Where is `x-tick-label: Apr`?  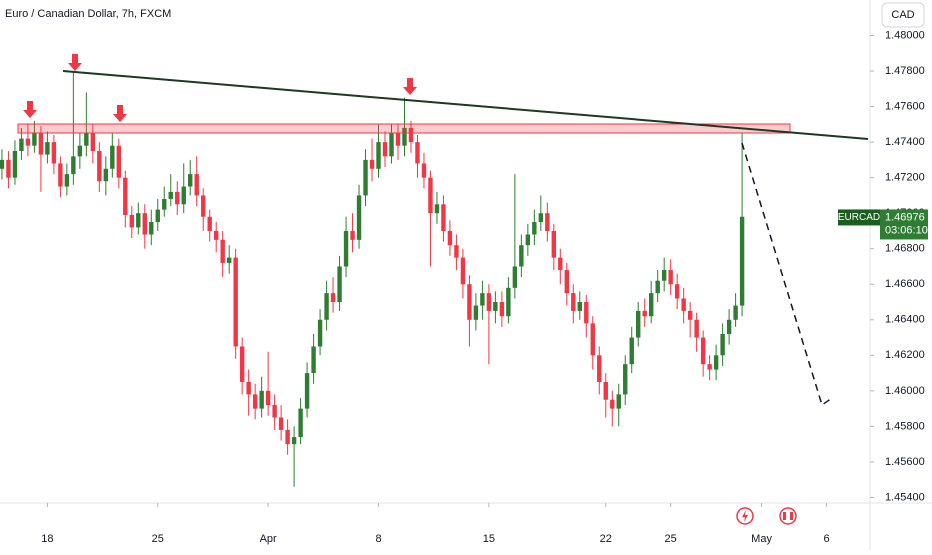
x-tick-label: Apr is located at coordinates (268, 539).